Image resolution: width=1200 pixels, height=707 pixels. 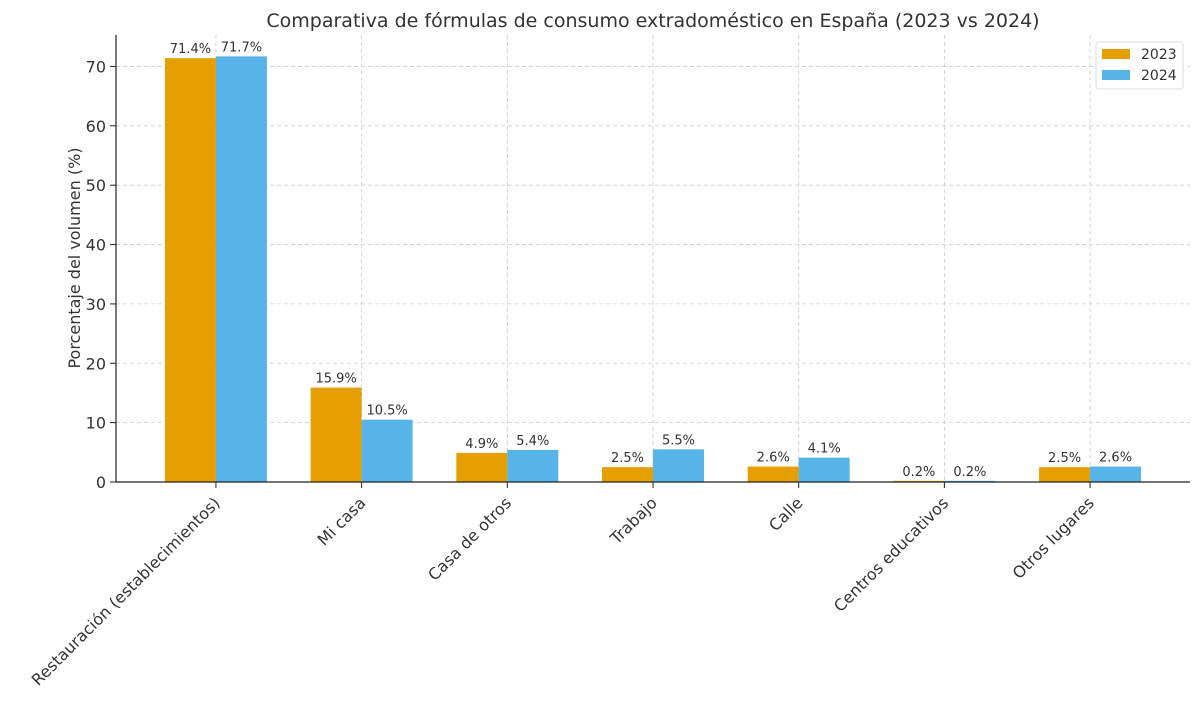 I want to click on legend: 2023 2024, so click(x=1139, y=65).